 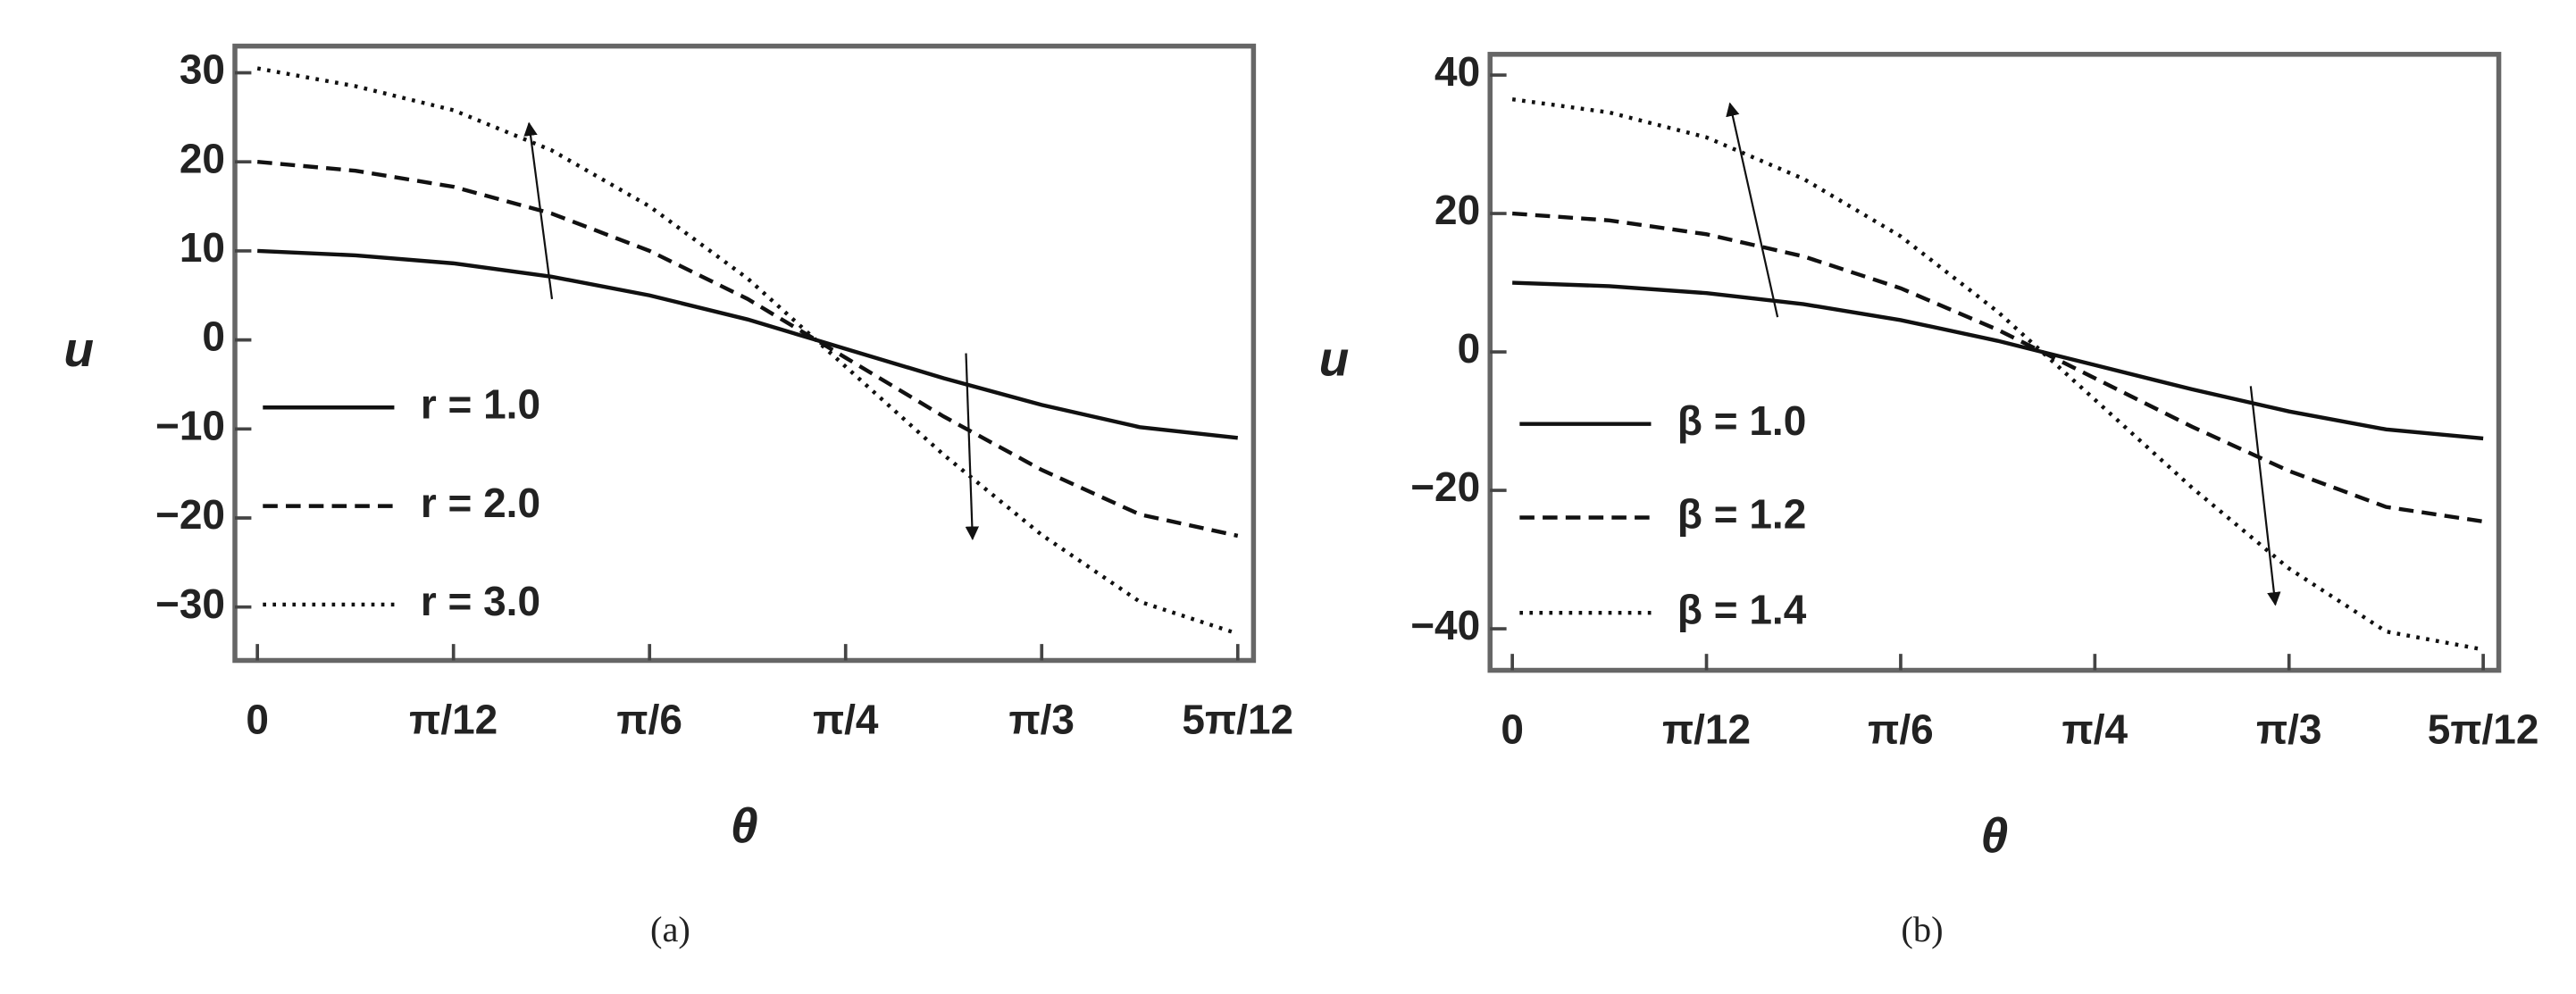 What do you see at coordinates (1742, 515) in the screenshot?
I see `legend-label: β = 1.2` at bounding box center [1742, 515].